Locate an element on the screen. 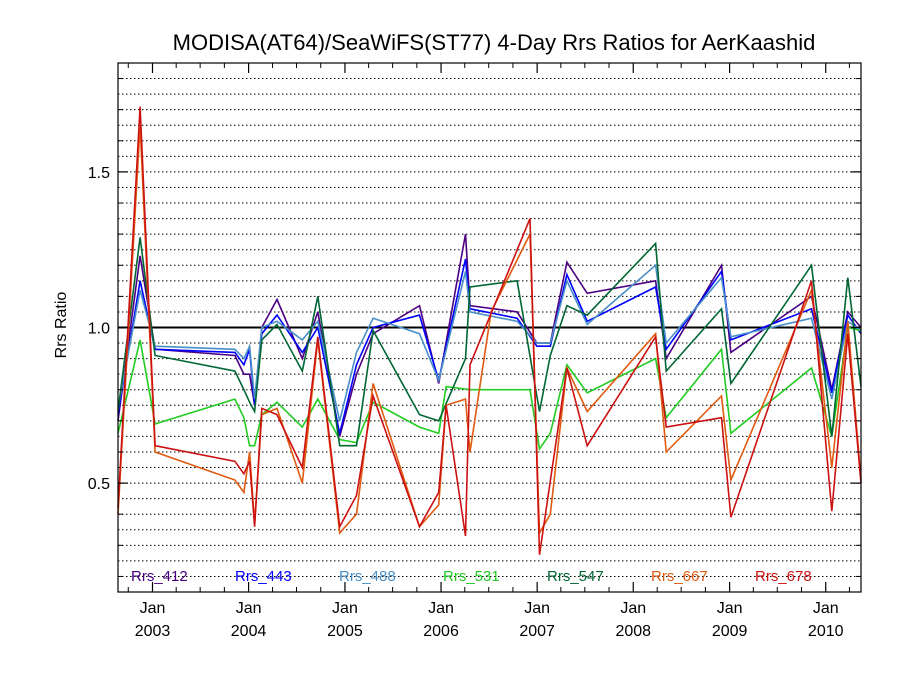  legend-label-rrs-412: Rrs_412 is located at coordinates (159, 576).